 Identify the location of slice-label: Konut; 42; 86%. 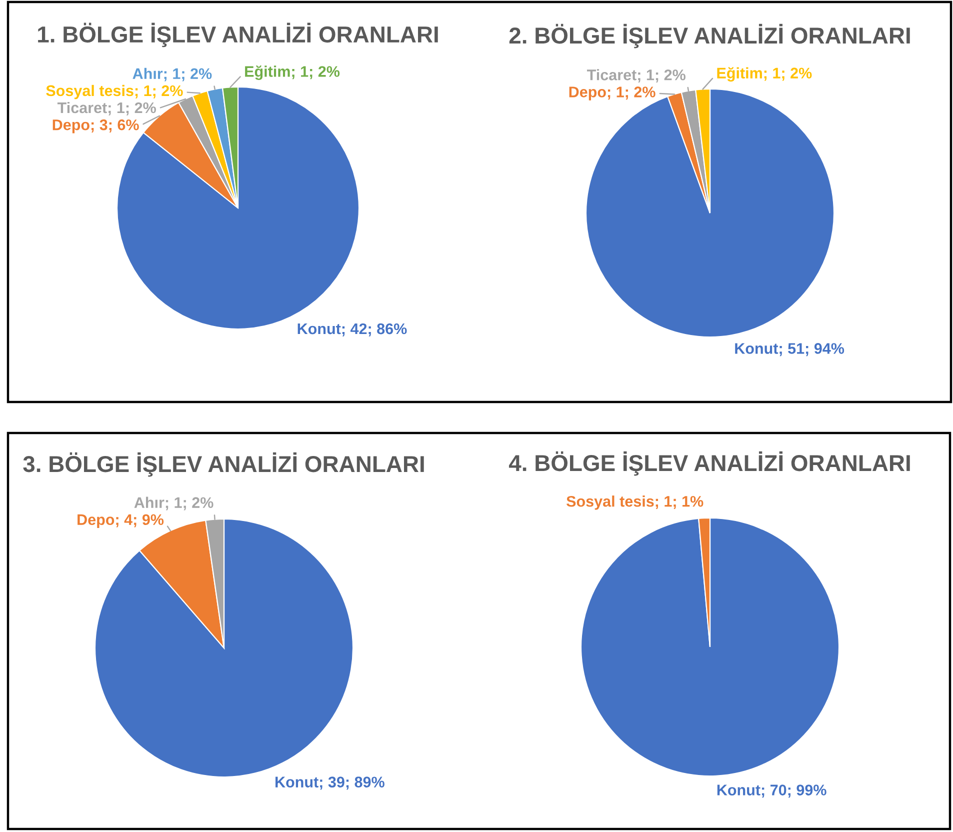
(352, 329).